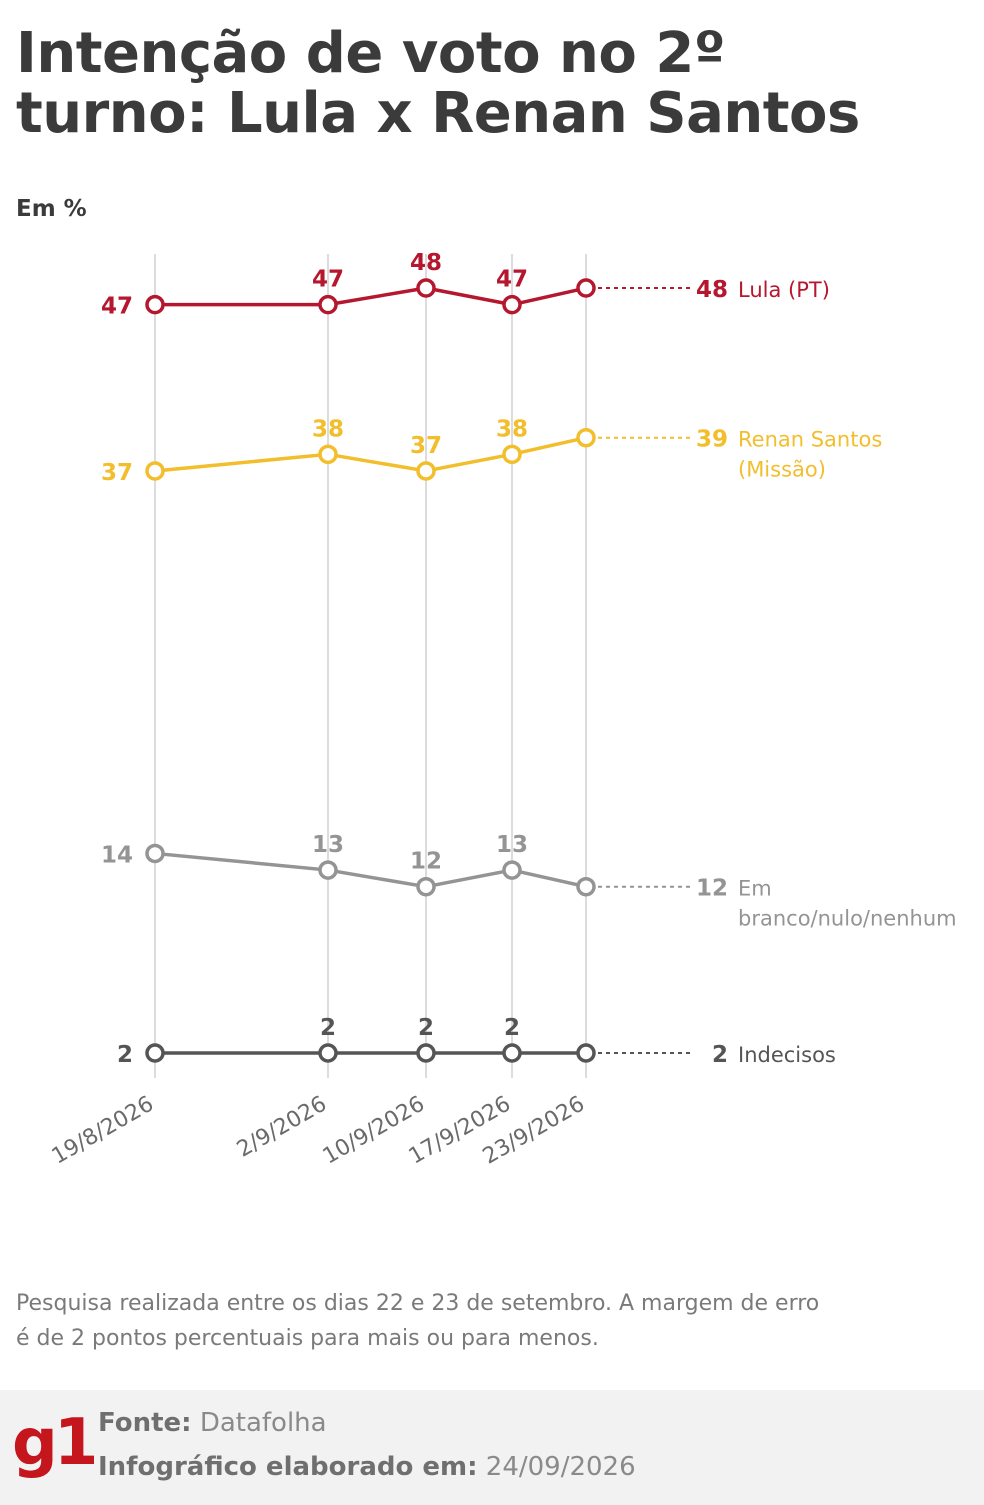 This screenshot has width=984, height=1505. Describe the element at coordinates (288, 1467) in the screenshot. I see `date-label: Infográfico elaborado em:` at that location.